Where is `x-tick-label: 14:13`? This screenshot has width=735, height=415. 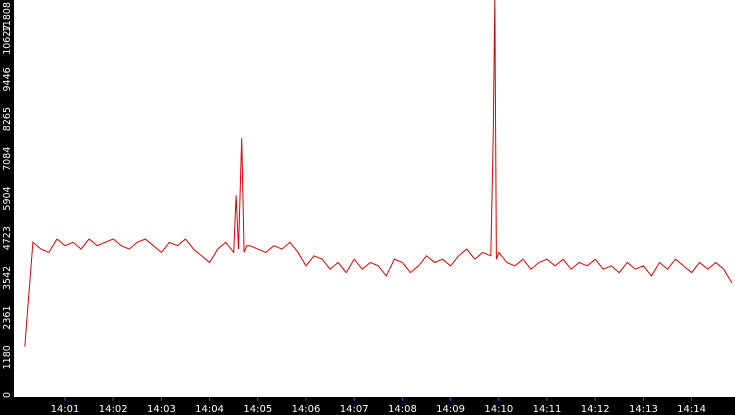 x-tick-label: 14:13 is located at coordinates (643, 409).